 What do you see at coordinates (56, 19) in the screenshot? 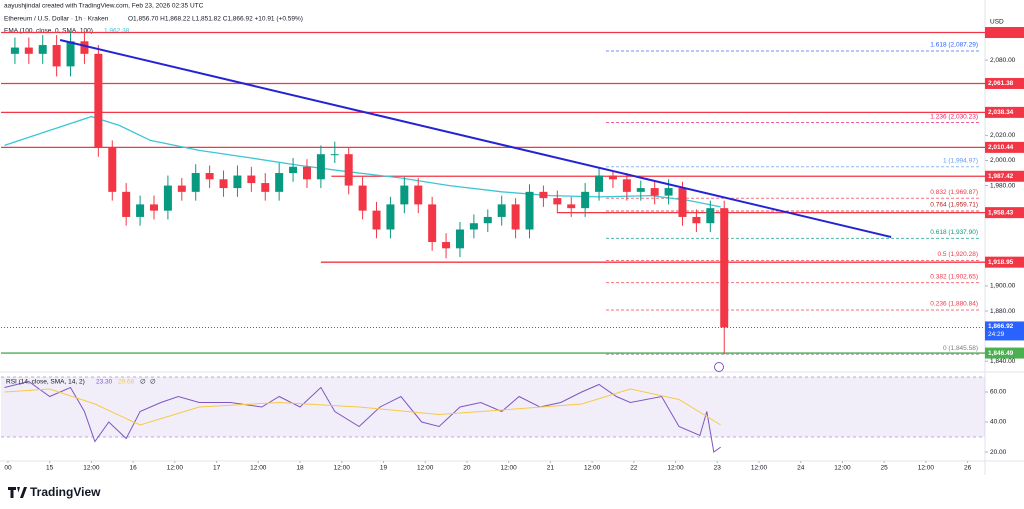
I see `symbol: Ethereum / U.S. Dollar · 1h · Kraken` at bounding box center [56, 19].